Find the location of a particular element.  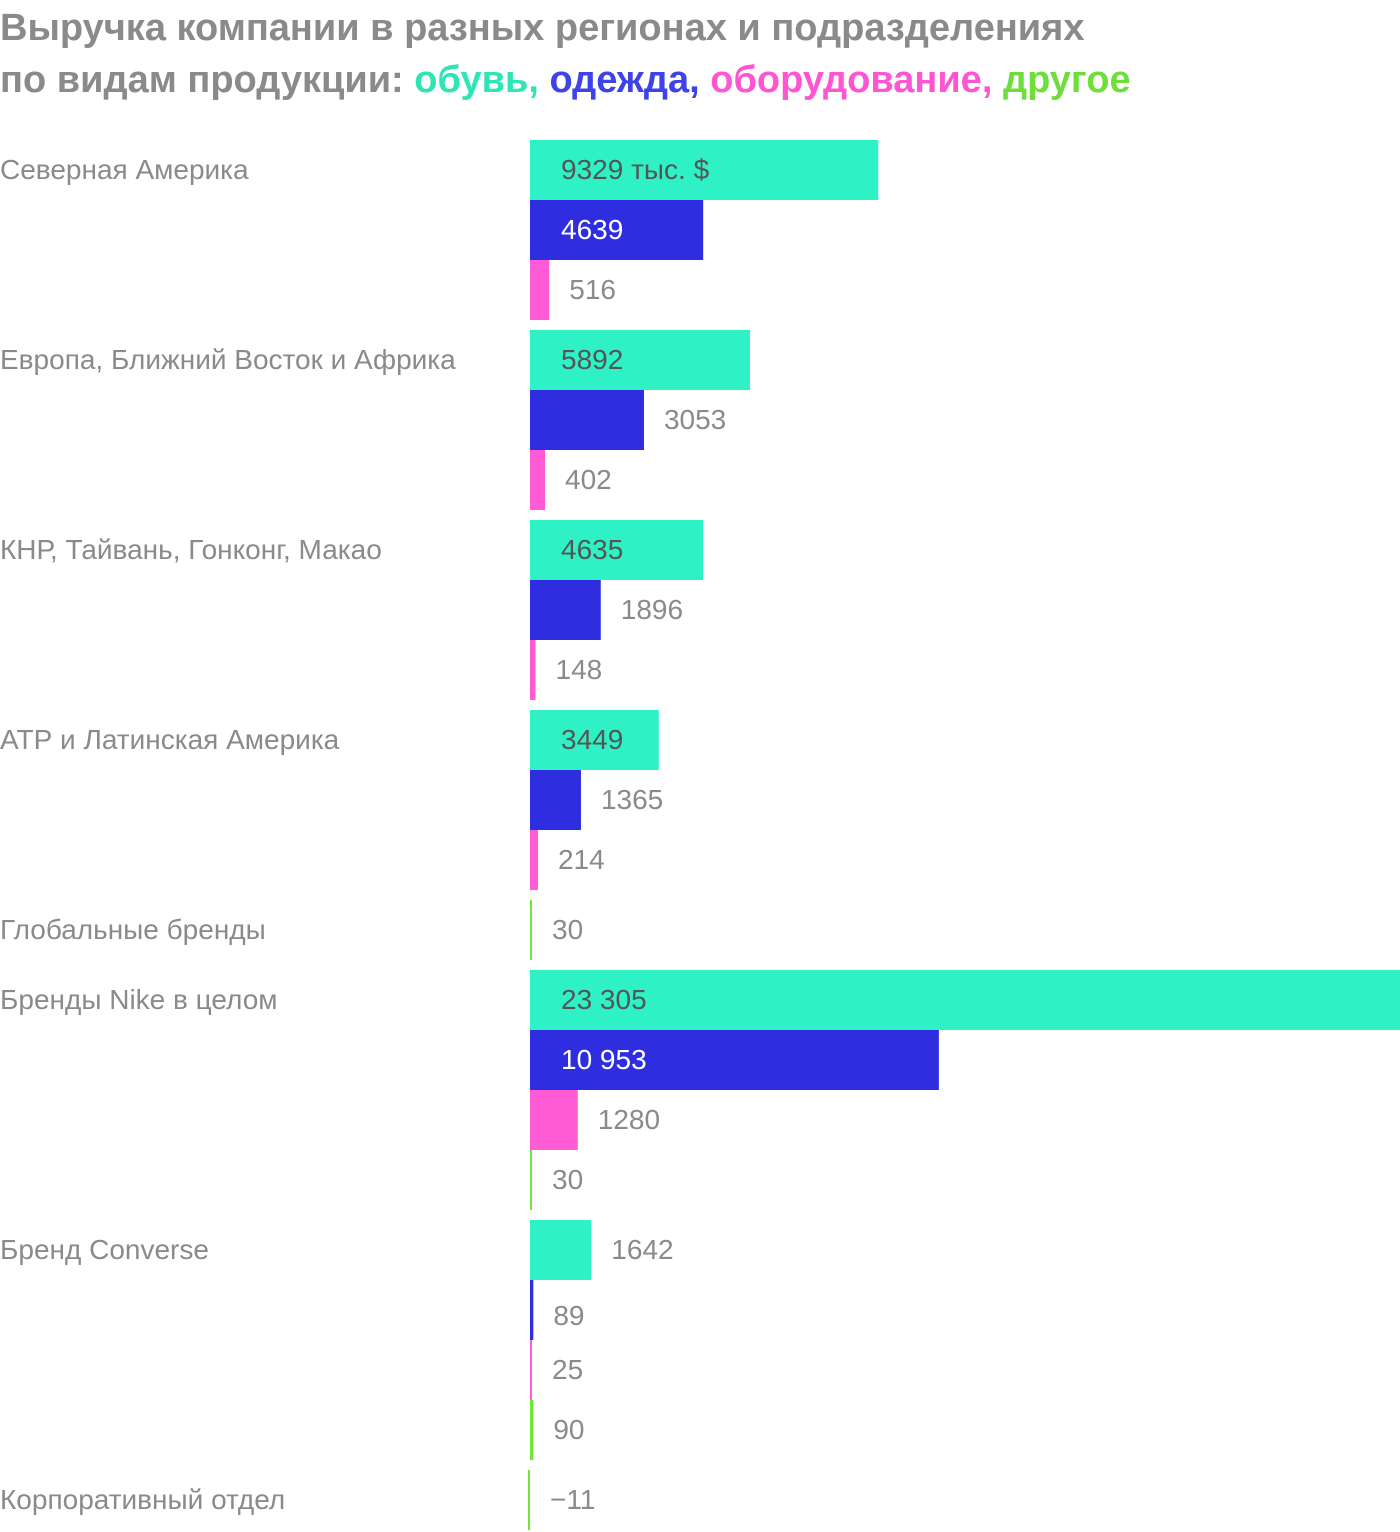

bar-value-label: 3053 is located at coordinates (695, 419).